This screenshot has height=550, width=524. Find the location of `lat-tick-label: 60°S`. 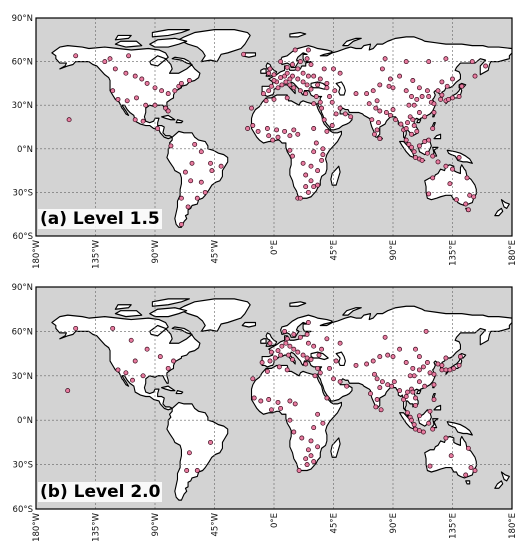

lat-tick-label: 60°S is located at coordinates (23, 510).